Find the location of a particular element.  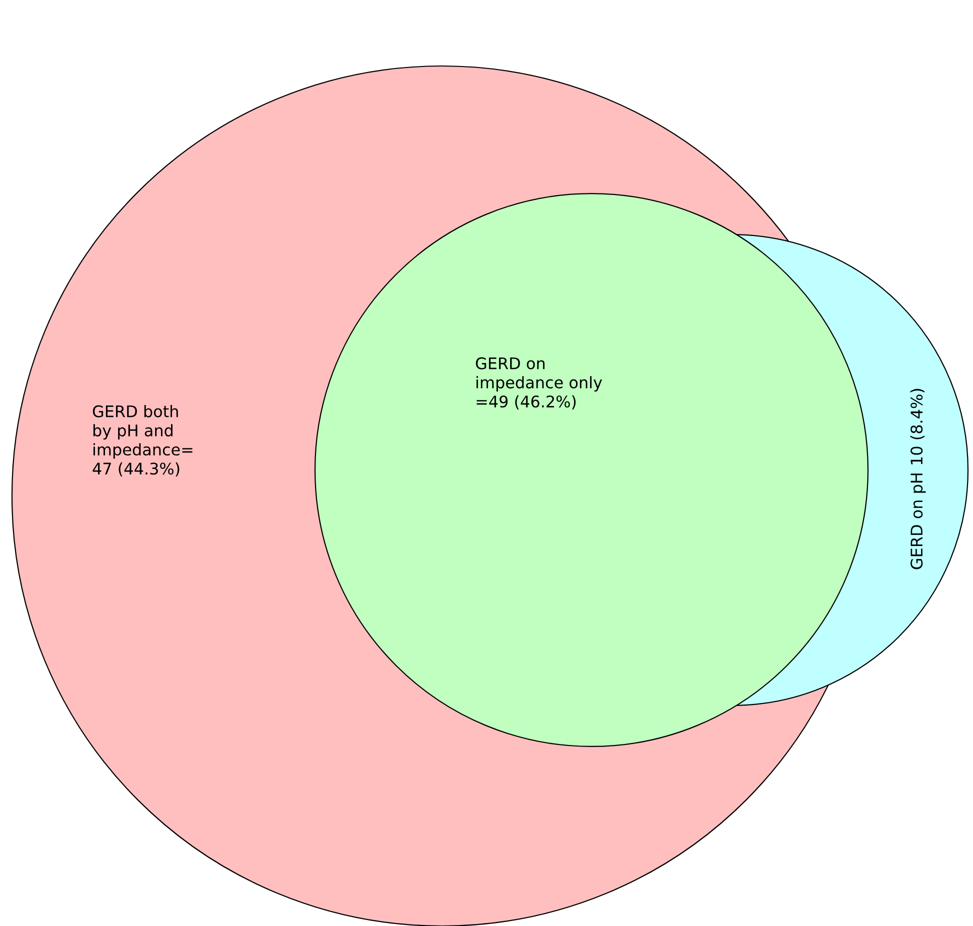

category-label: GERD on impedance only is located at coordinates (539, 374).